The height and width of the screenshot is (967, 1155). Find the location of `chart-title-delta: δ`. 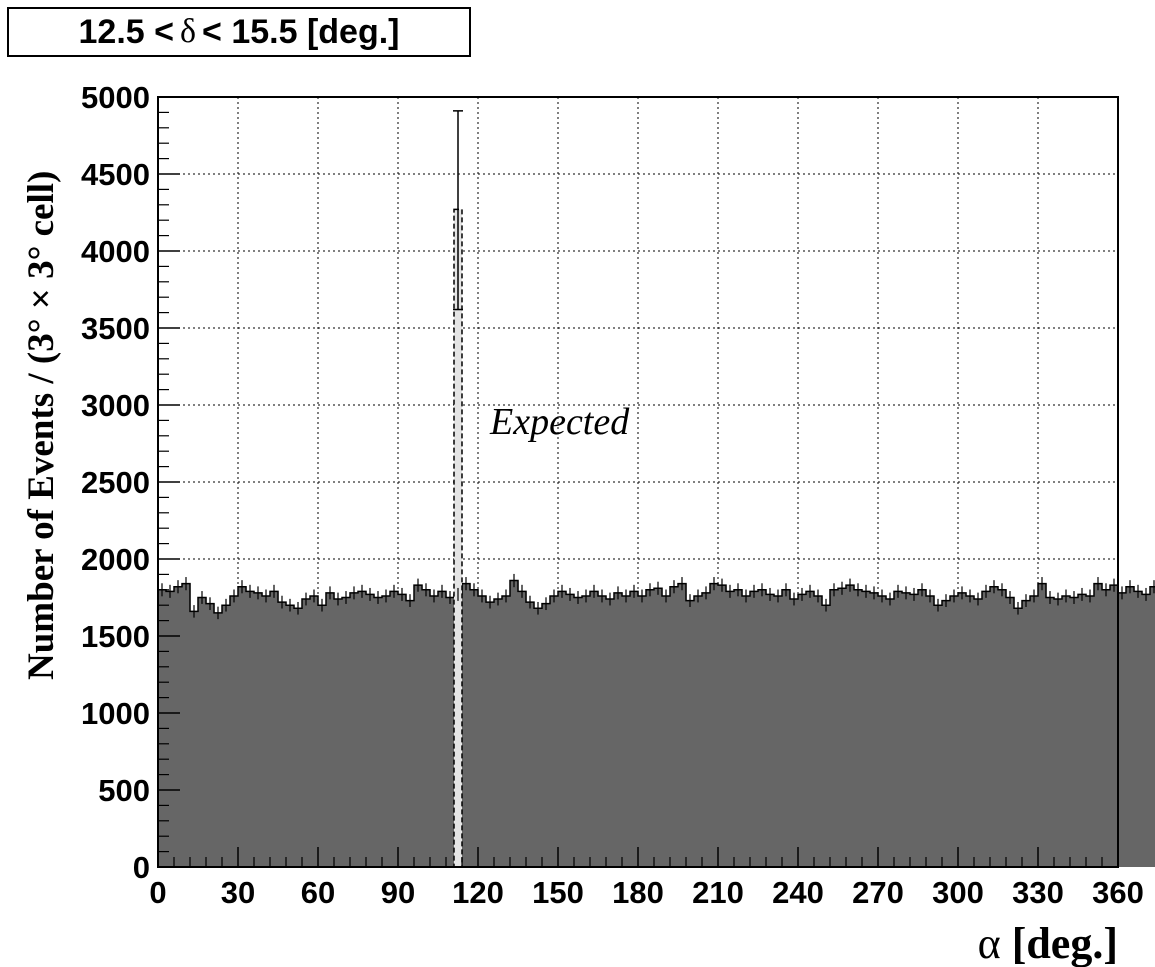

chart-title-delta: δ is located at coordinates (188, 31).